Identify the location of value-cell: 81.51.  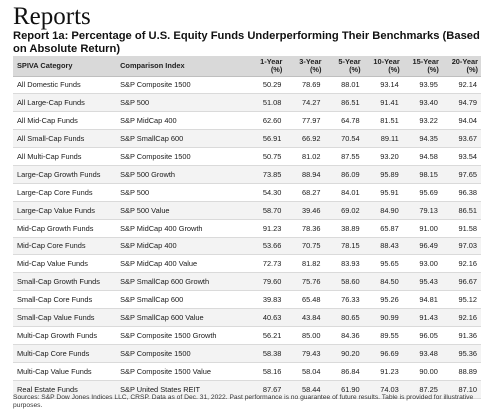
(383, 121).